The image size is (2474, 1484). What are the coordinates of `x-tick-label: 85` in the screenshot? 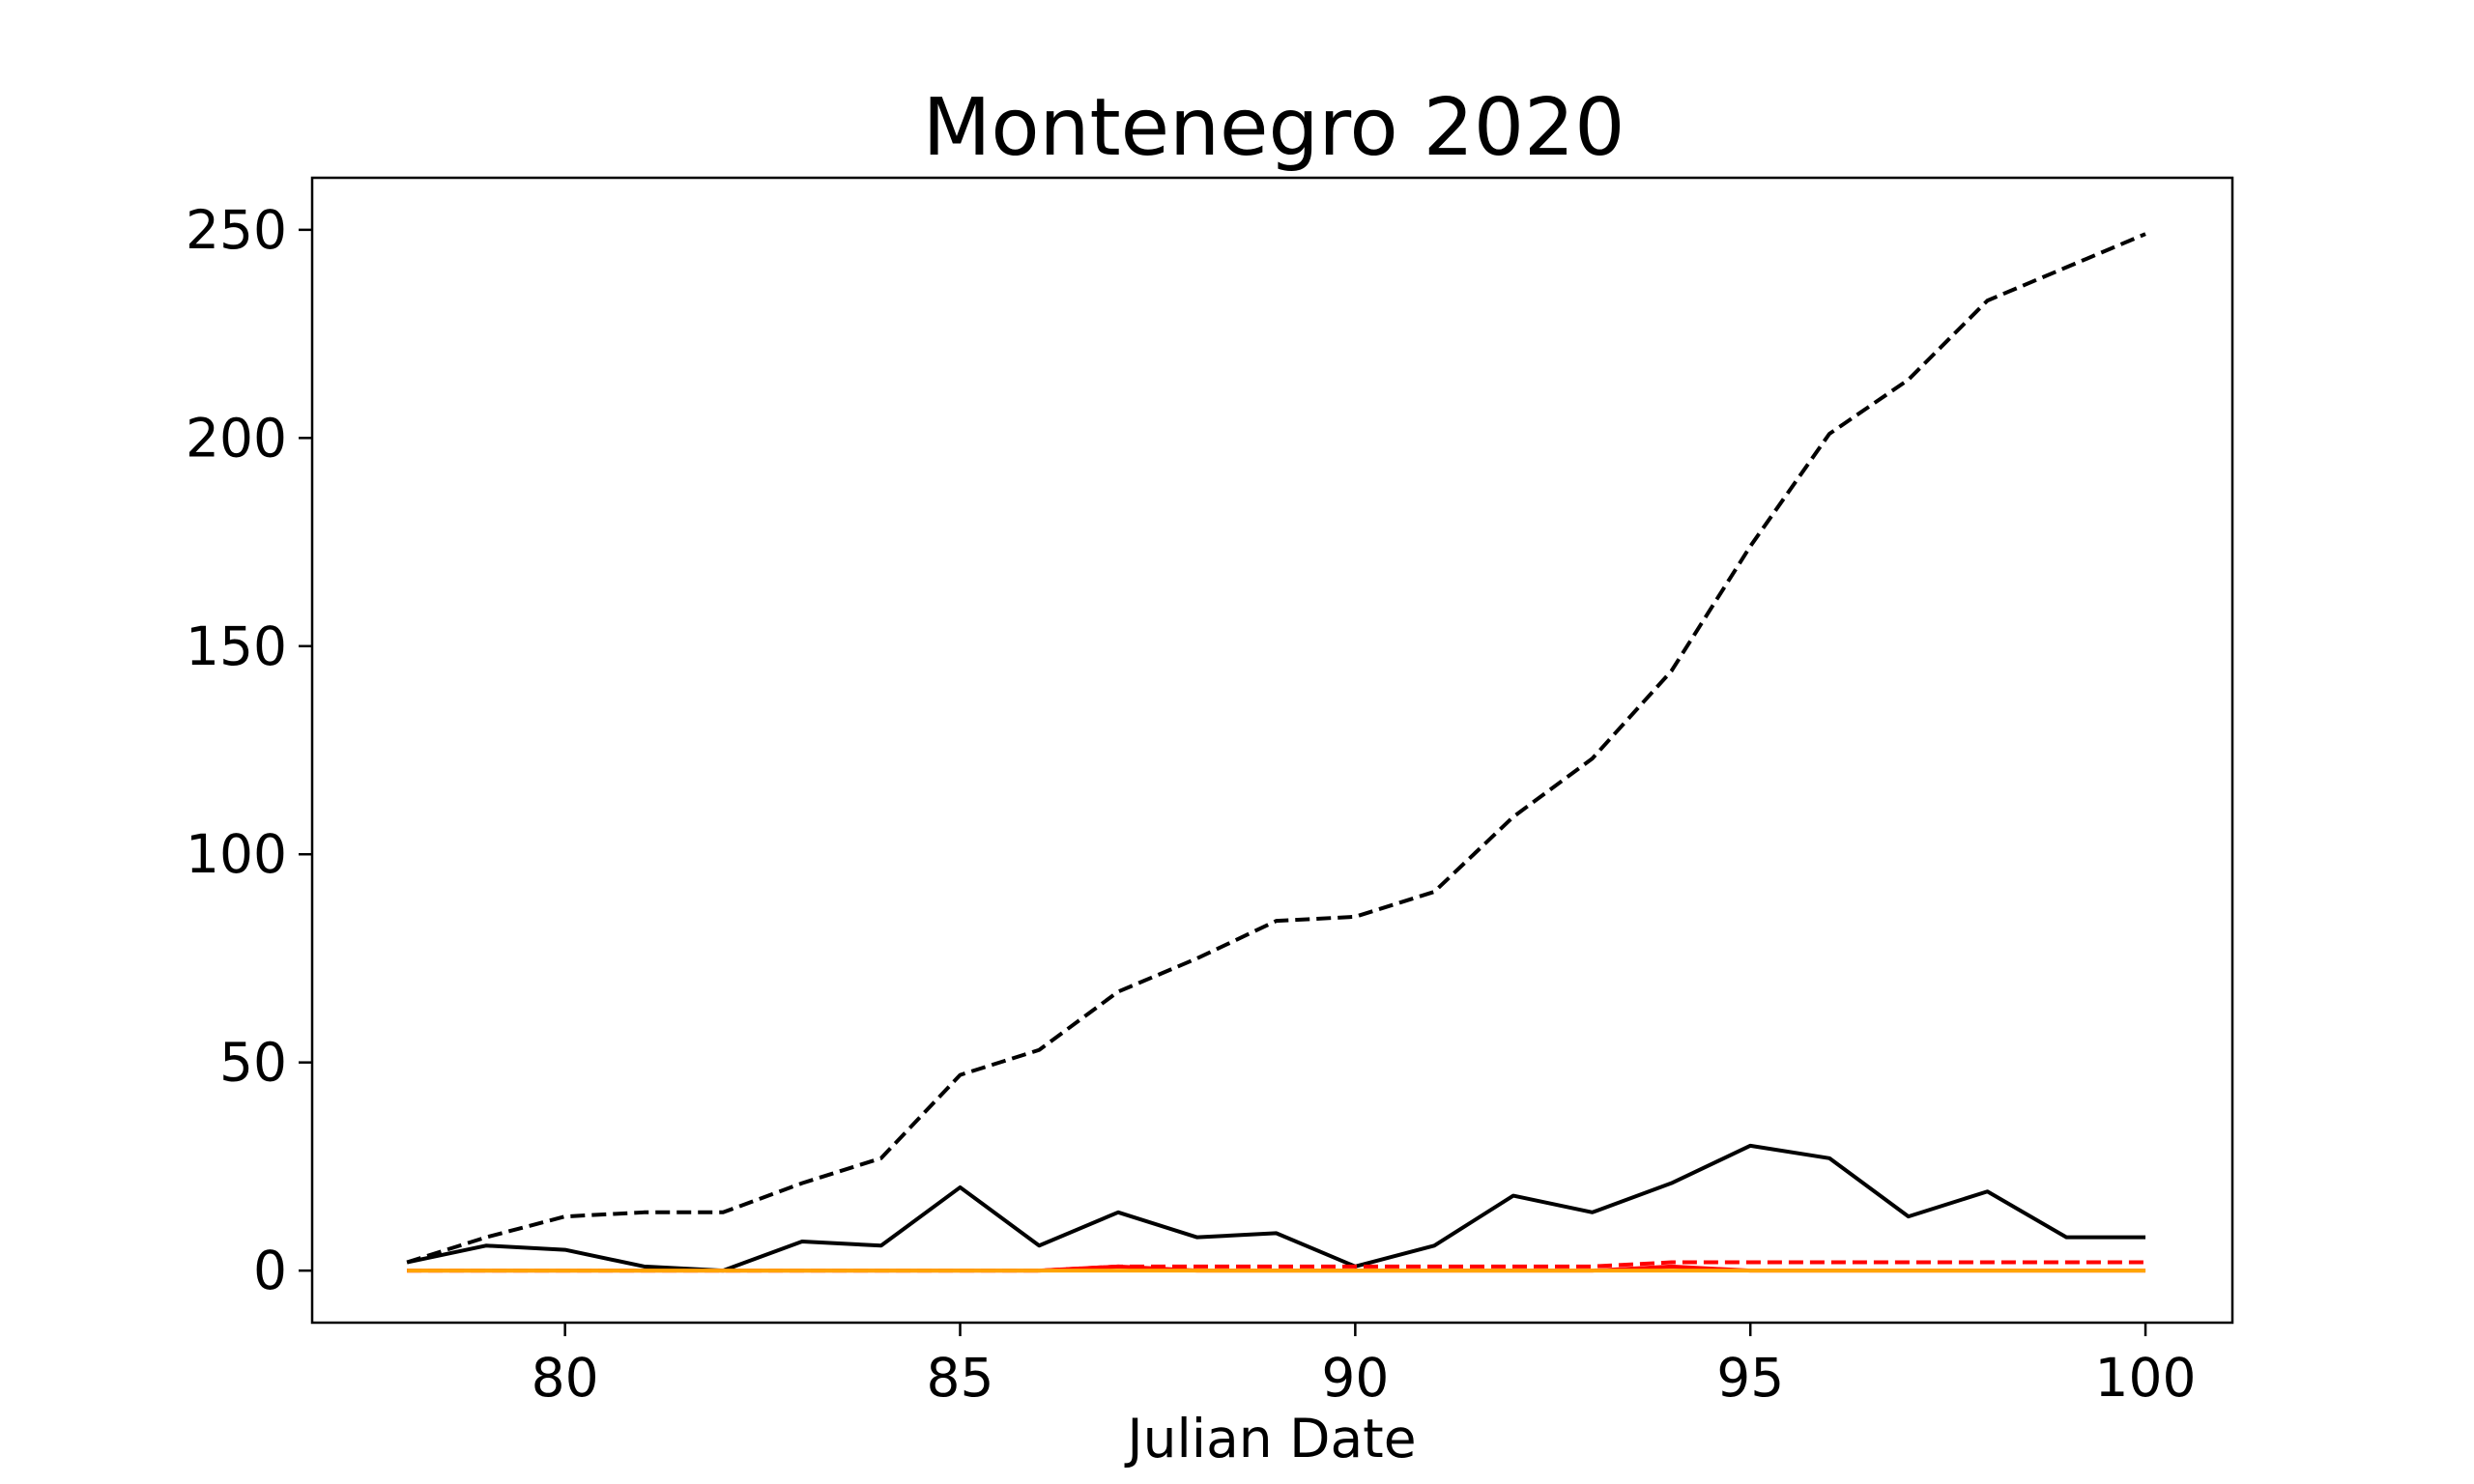 It's located at (961, 1378).